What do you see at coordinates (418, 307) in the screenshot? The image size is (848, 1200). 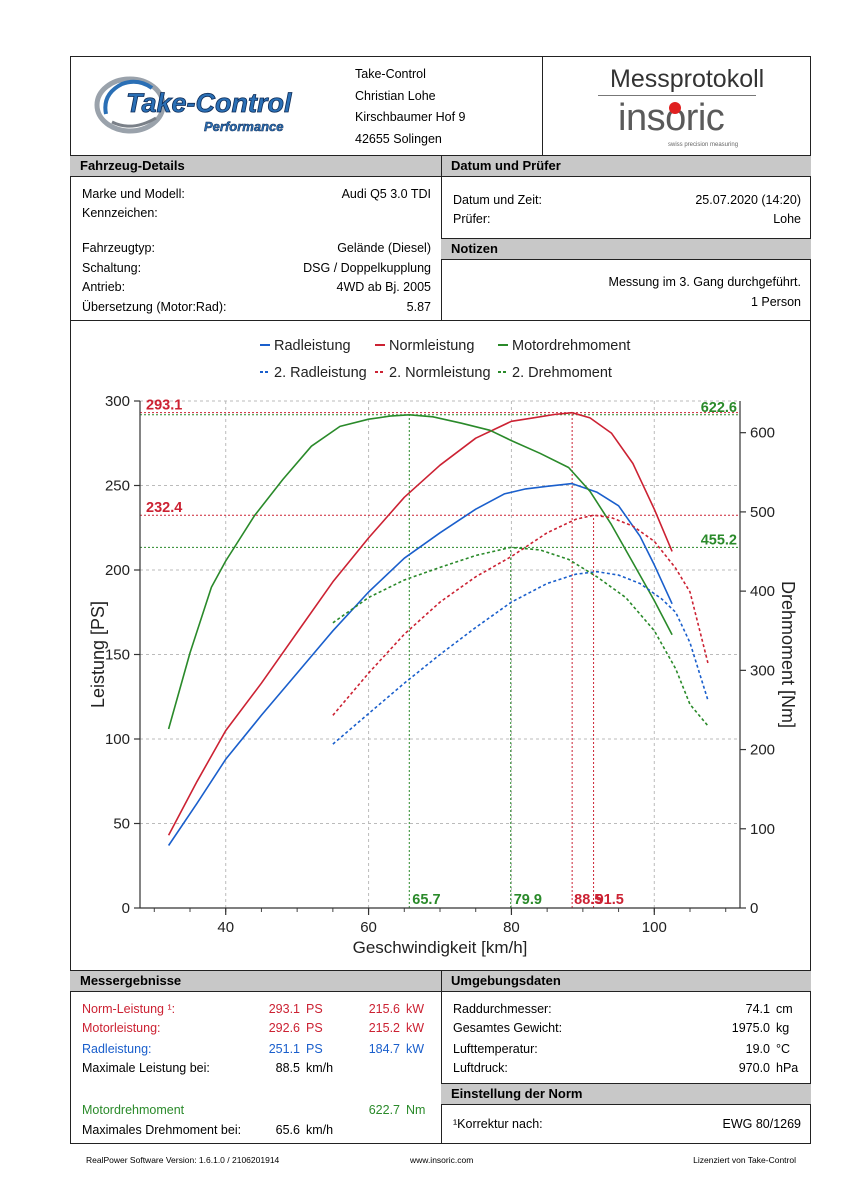 I see `vehicle-value: 5.87` at bounding box center [418, 307].